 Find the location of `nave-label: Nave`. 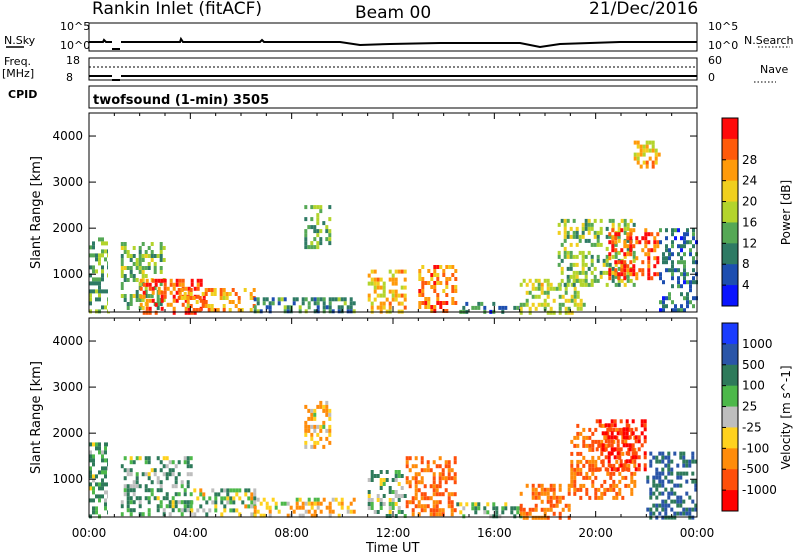

nave-label: Nave is located at coordinates (774, 69).